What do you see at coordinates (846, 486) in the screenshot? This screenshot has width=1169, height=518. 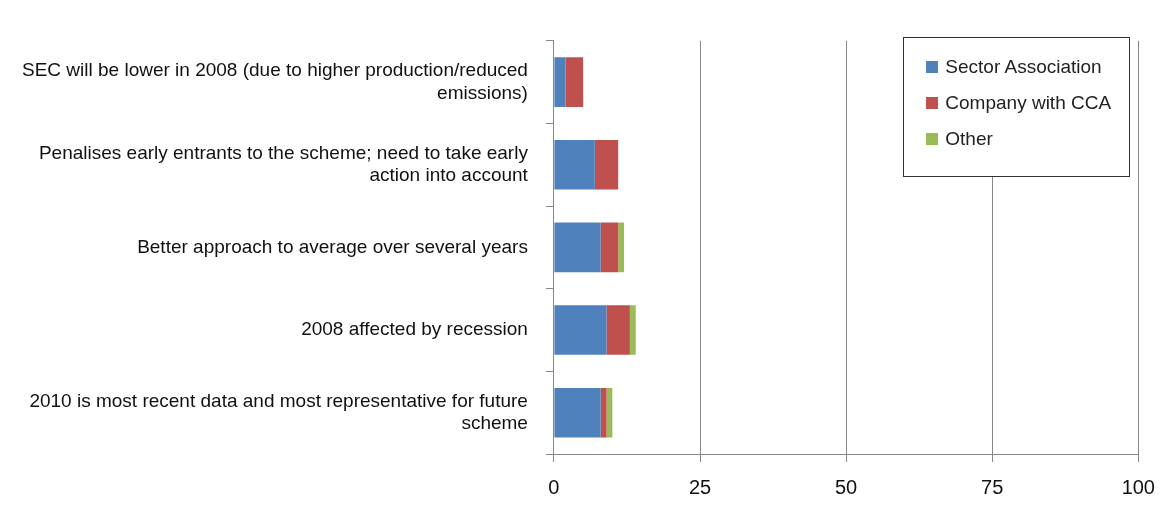 I see `x-tick-label: 50` at bounding box center [846, 486].